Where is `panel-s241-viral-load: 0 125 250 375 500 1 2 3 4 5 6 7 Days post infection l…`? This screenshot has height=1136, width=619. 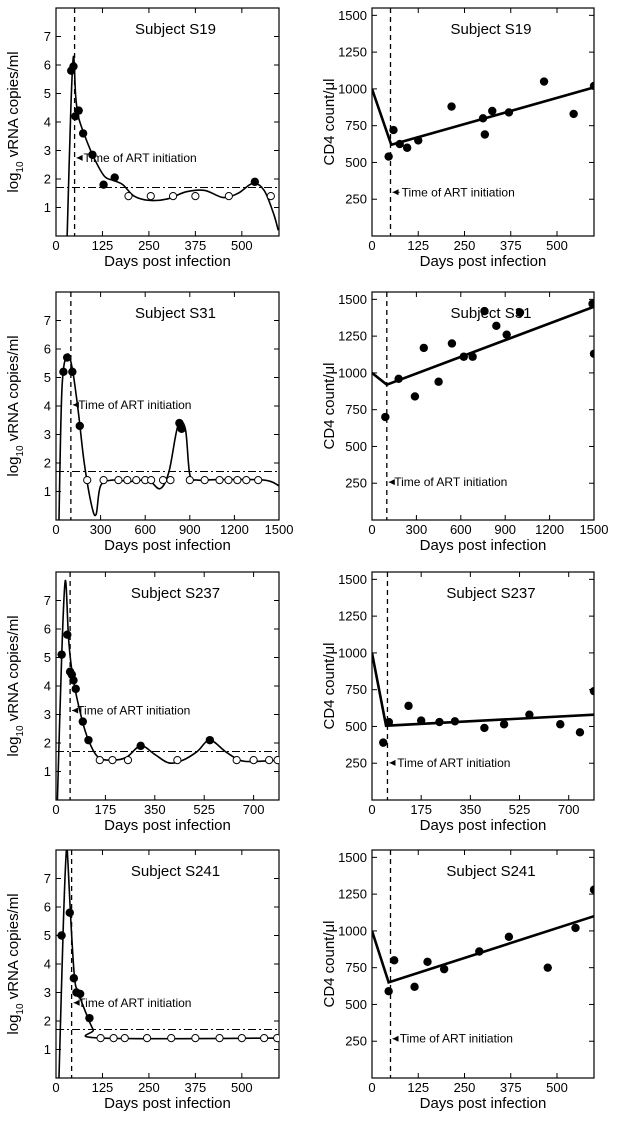 panel-s241-viral-load: 0 125 250 375 500 1 2 3 4 5 6 7 Days post infection l… is located at coordinates (142, 980).